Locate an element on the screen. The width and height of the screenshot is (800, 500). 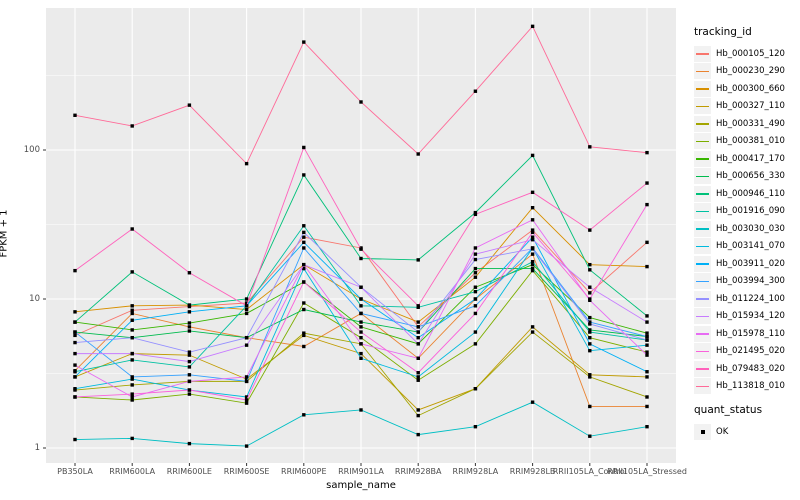
legend-item-label: Hb_000946_110 is located at coordinates (750, 193).